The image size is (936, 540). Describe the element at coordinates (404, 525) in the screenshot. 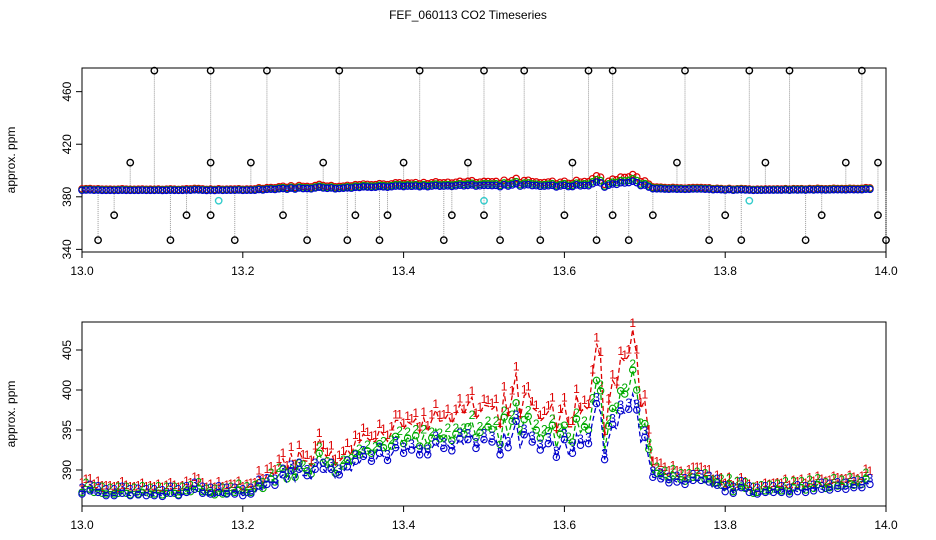

I see `x-tick-label: 13.4` at that location.